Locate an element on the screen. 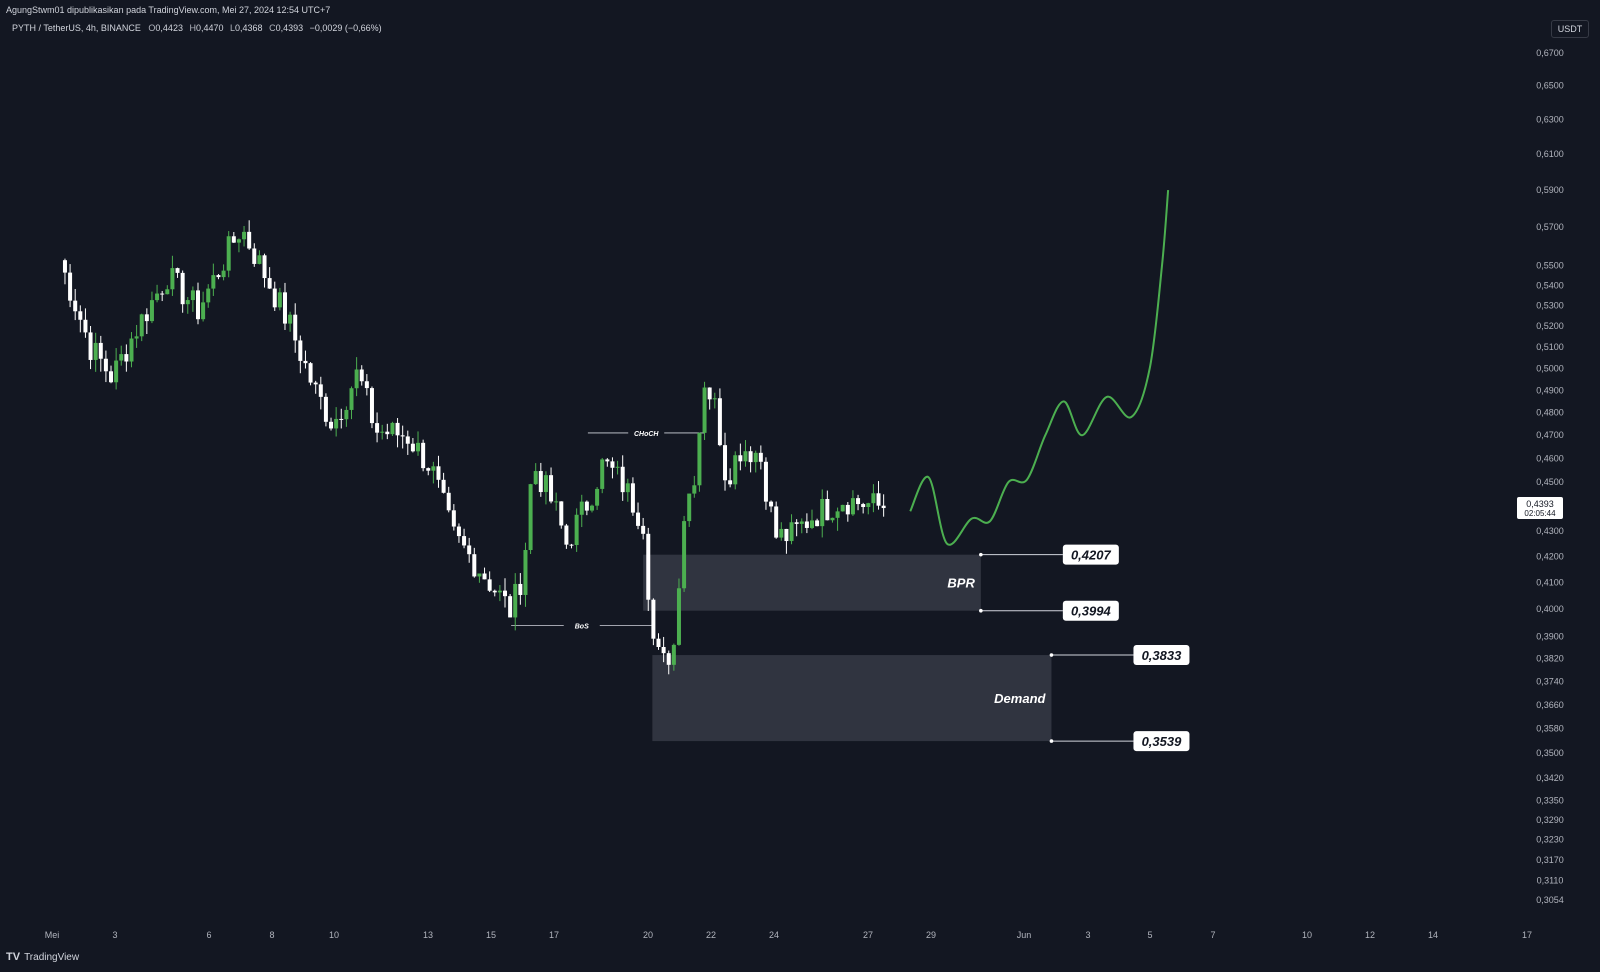 The width and height of the screenshot is (1600, 972). zone-top-price-label: 0,4207 is located at coordinates (1091, 555).